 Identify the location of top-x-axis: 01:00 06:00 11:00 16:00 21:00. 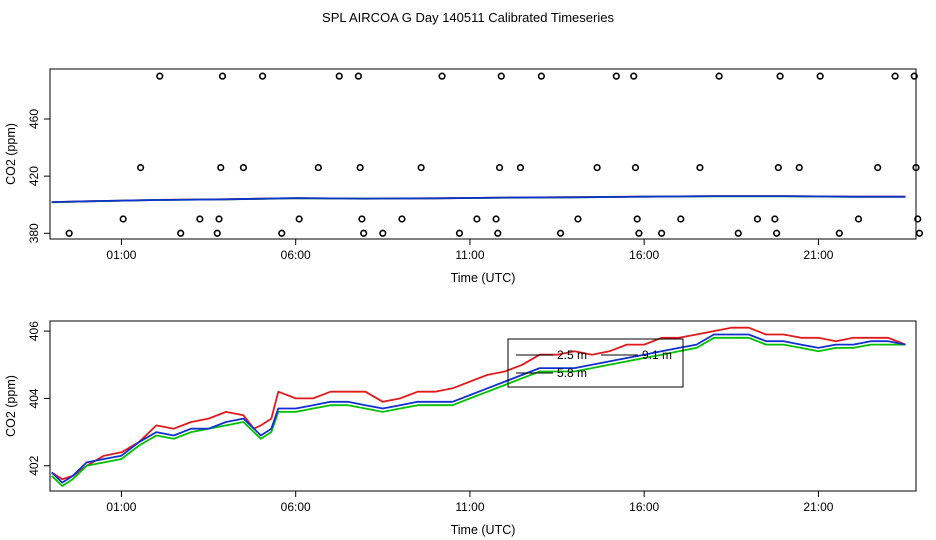
(470, 250).